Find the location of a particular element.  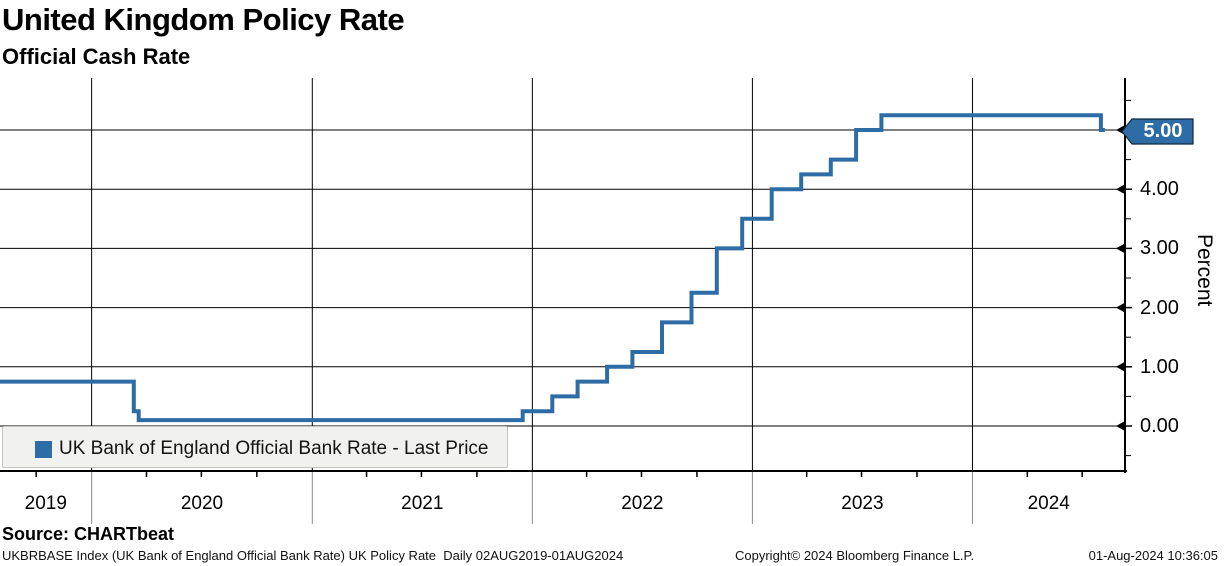

y-axis-tick-label: 1.00 is located at coordinates (1159, 366).